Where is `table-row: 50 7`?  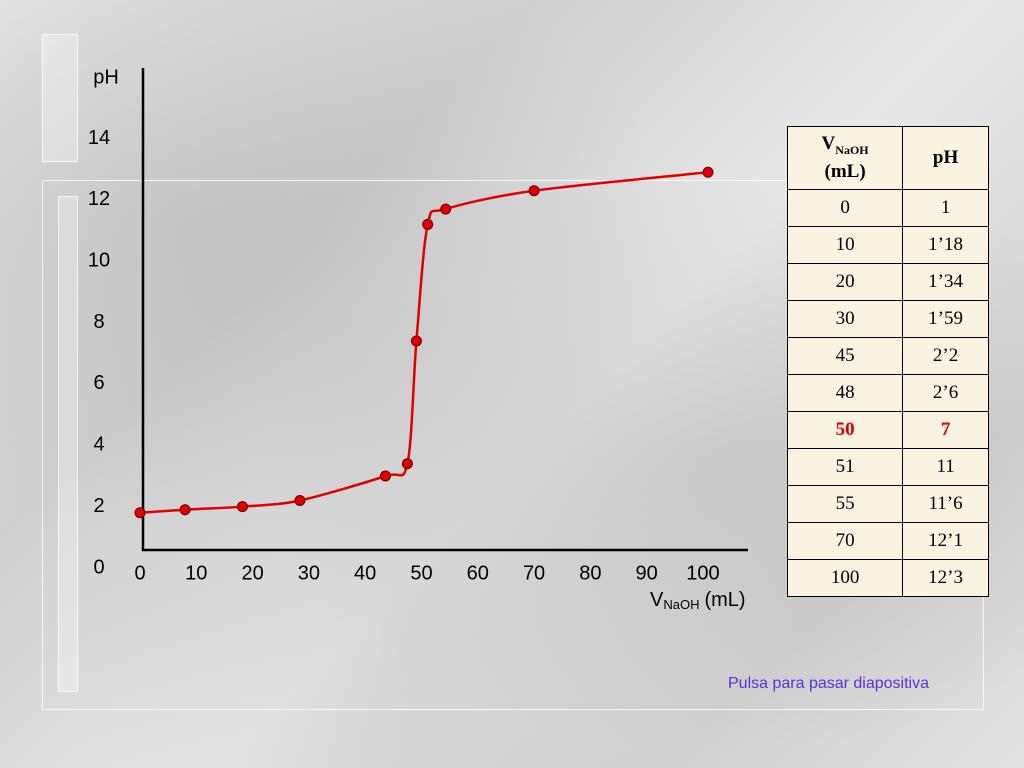 table-row: 50 7 is located at coordinates (887, 430).